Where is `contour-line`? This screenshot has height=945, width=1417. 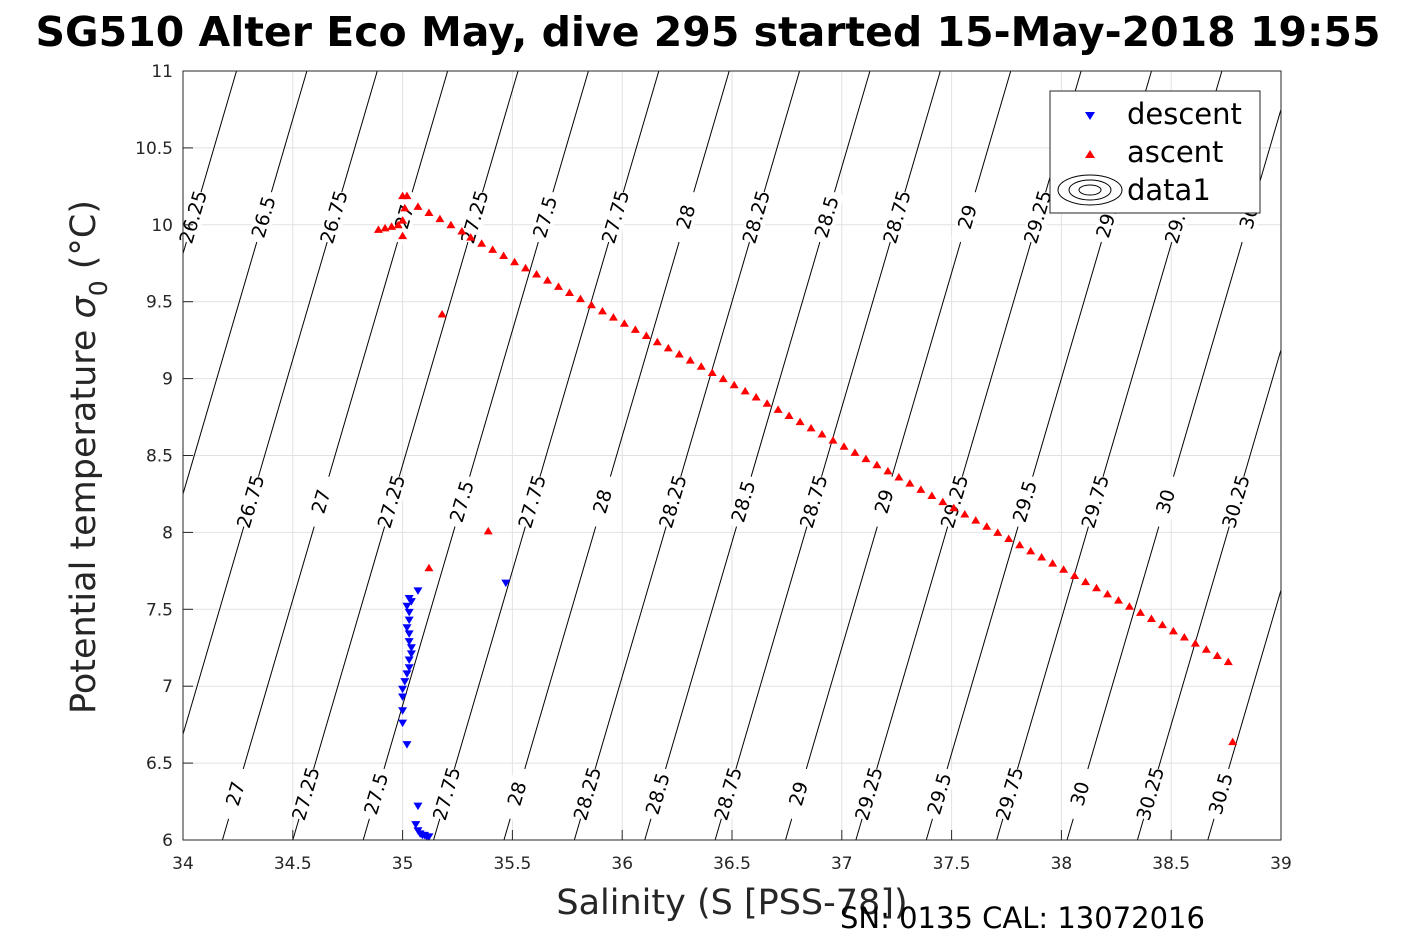
contour-line is located at coordinates (1208, 593).